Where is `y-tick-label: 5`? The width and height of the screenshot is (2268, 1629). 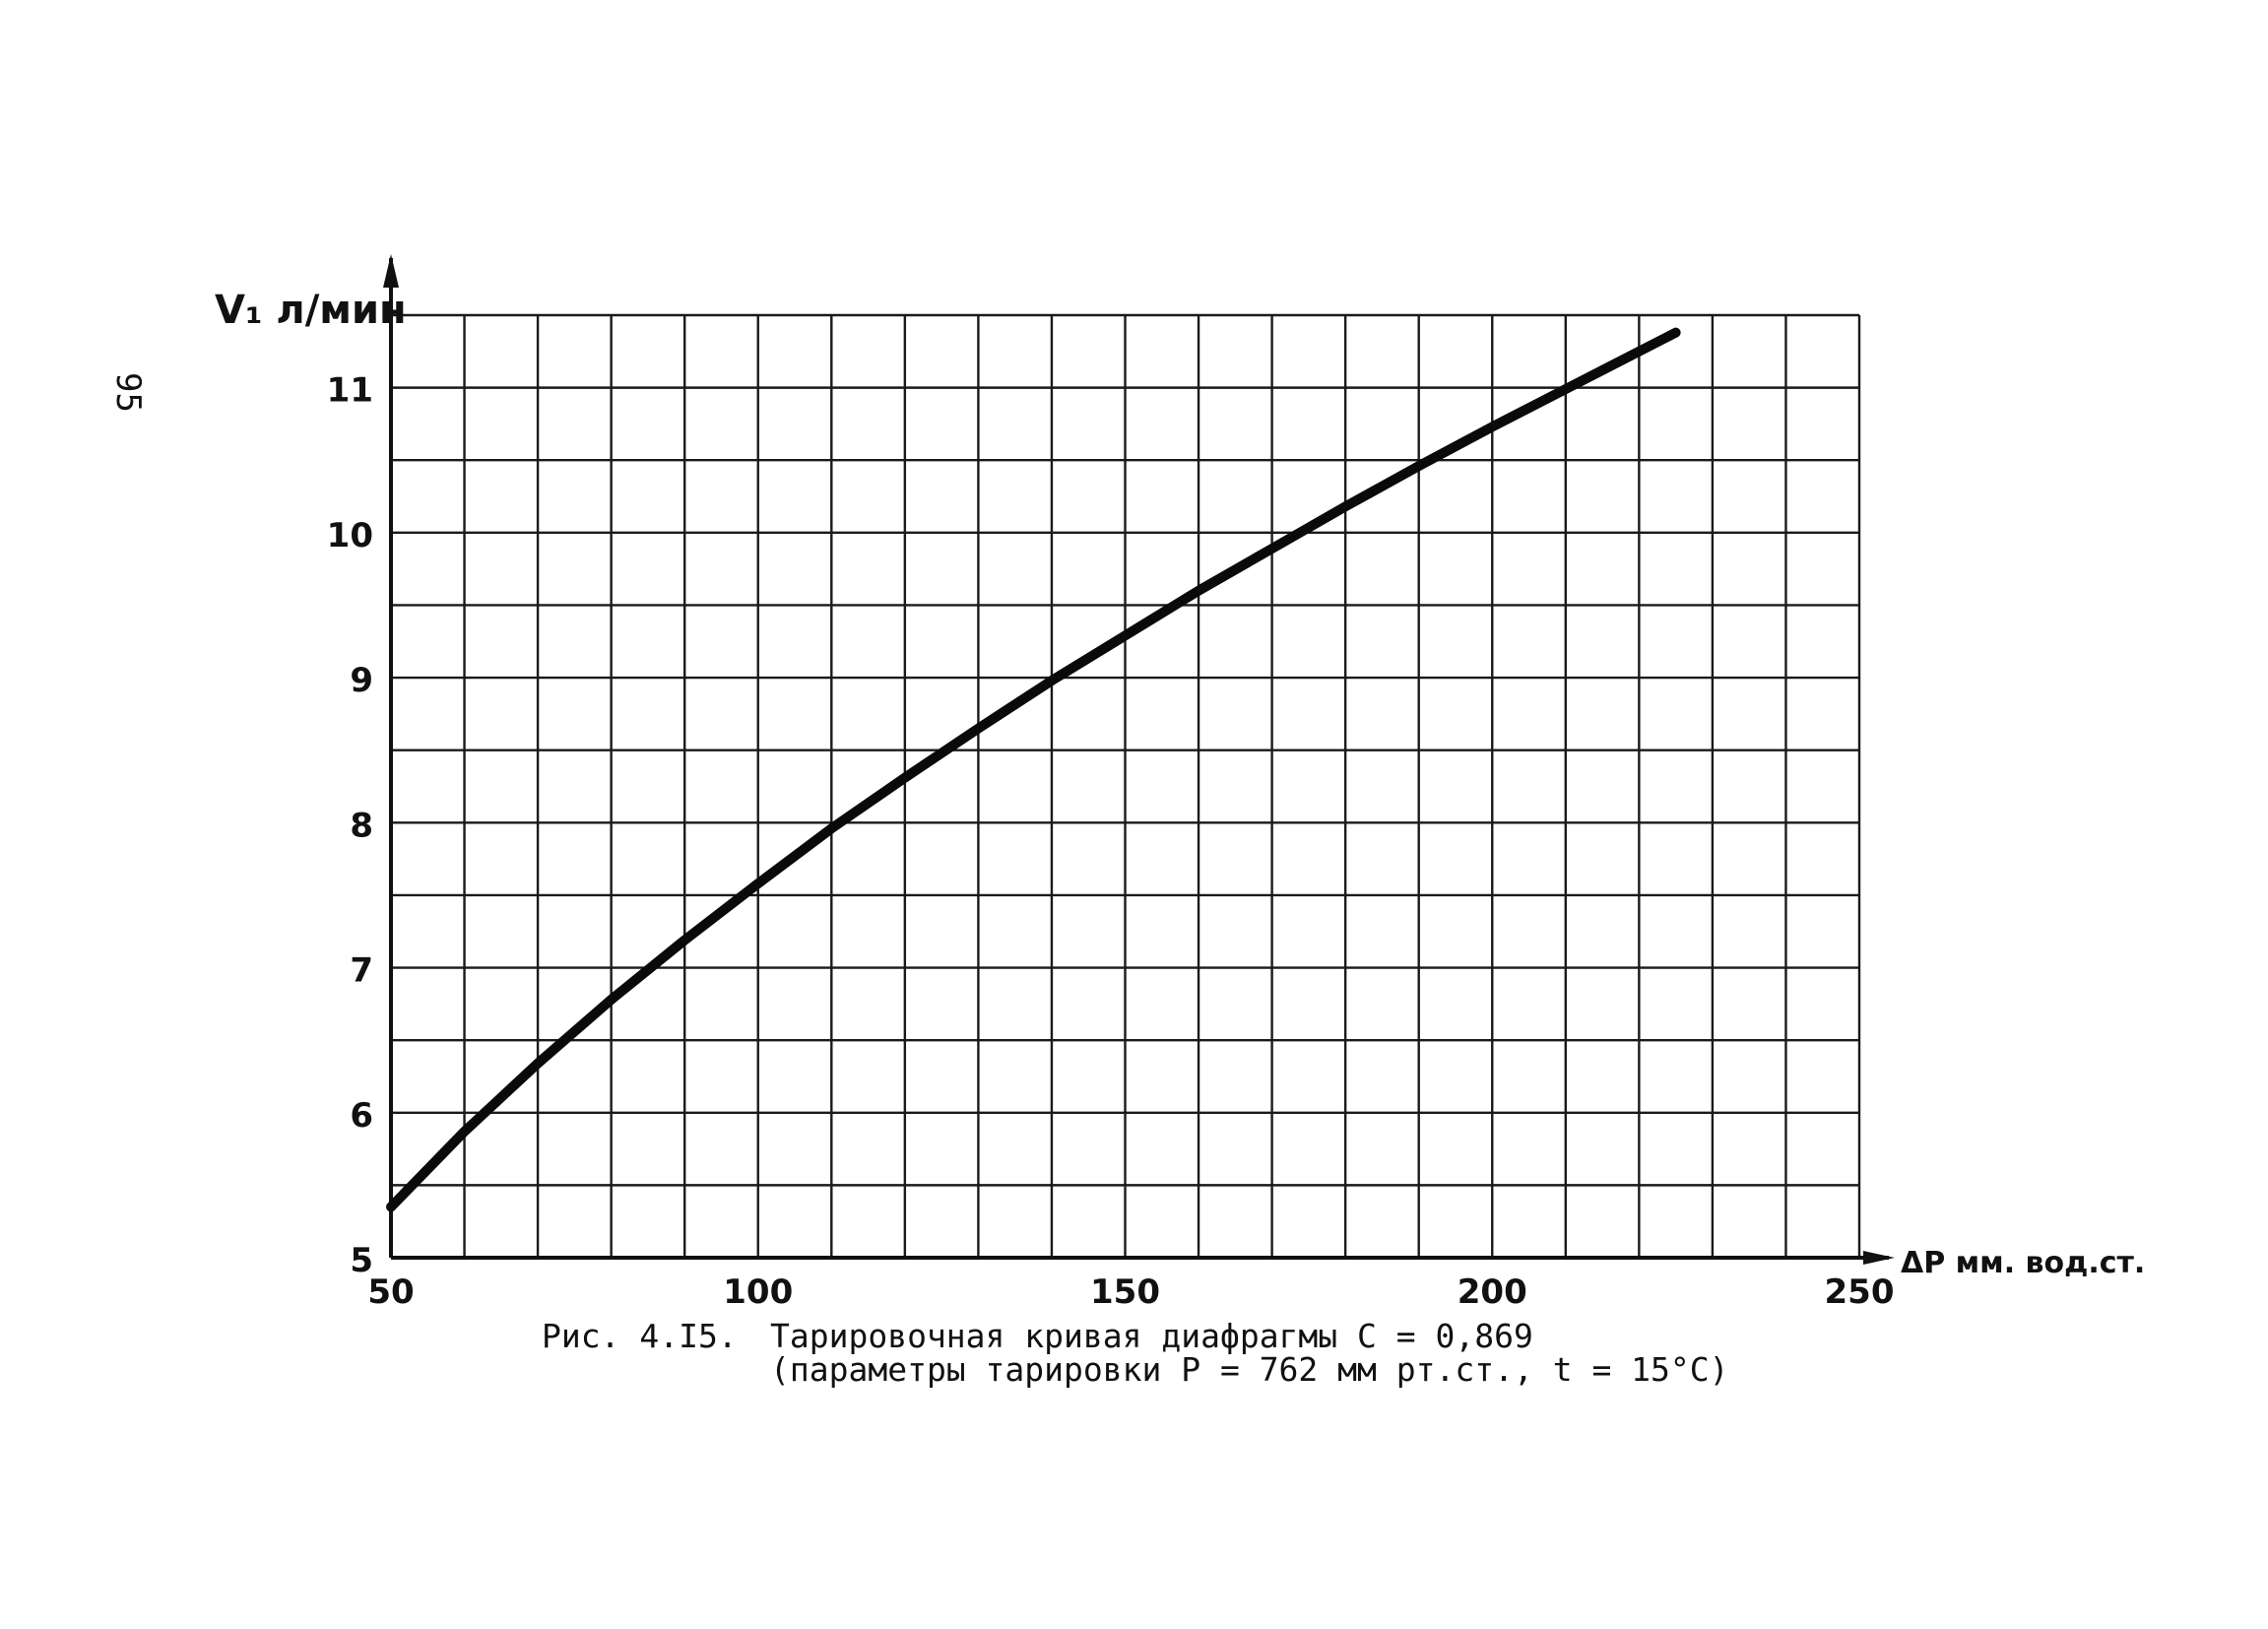 y-tick-label: 5 is located at coordinates (362, 1260).